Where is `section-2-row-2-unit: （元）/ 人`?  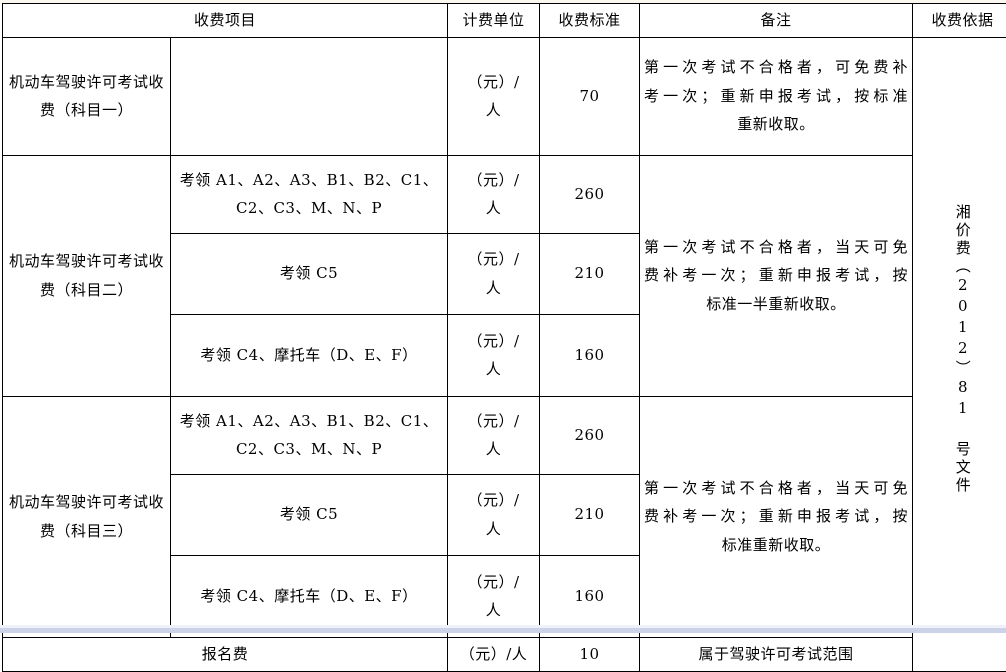 section-2-row-2-unit: （元）/ 人 is located at coordinates (494, 355).